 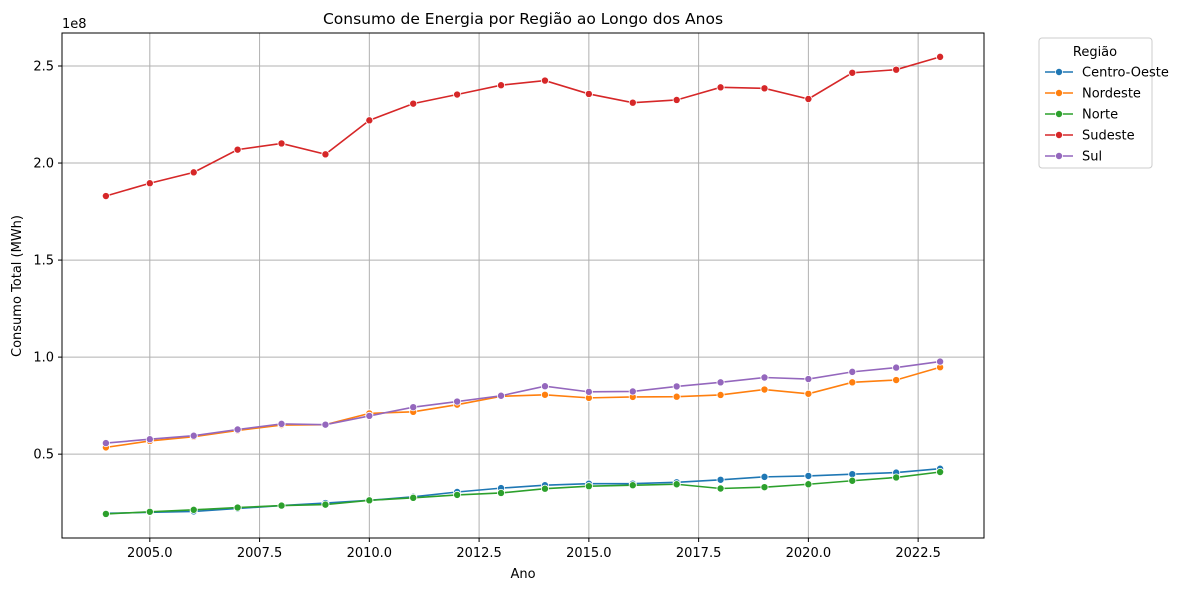 I want to click on series-line-centro-oeste, so click(x=523, y=491).